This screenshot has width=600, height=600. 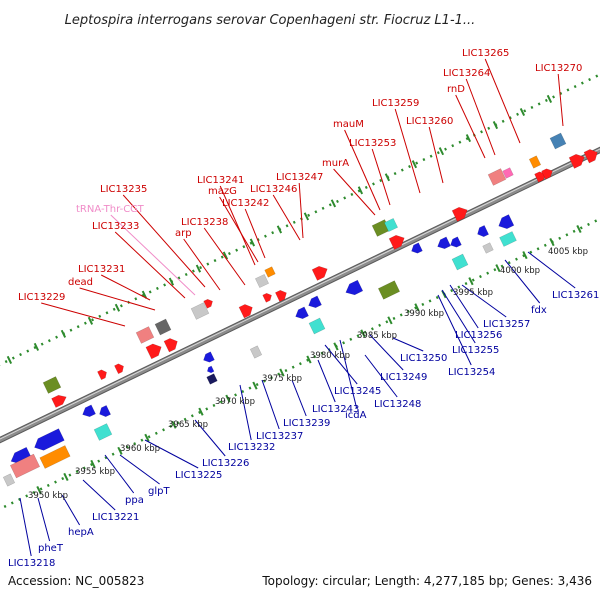 What do you see at coordinates (81, 532) in the screenshot?
I see `reverse-gene-label: hepA` at bounding box center [81, 532].